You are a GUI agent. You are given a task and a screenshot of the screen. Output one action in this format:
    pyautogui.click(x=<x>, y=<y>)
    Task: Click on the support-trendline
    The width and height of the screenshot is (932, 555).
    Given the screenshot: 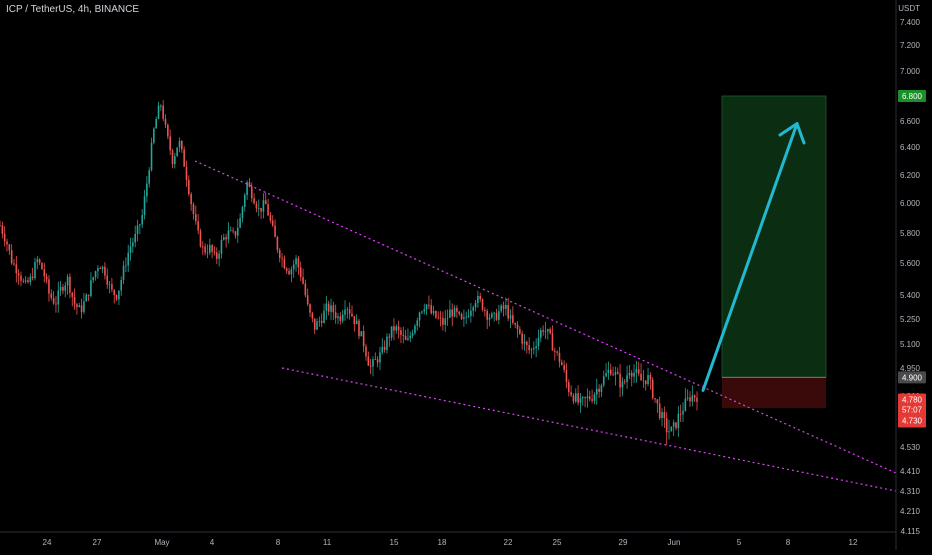 What is the action you would take?
    pyautogui.click(x=589, y=429)
    